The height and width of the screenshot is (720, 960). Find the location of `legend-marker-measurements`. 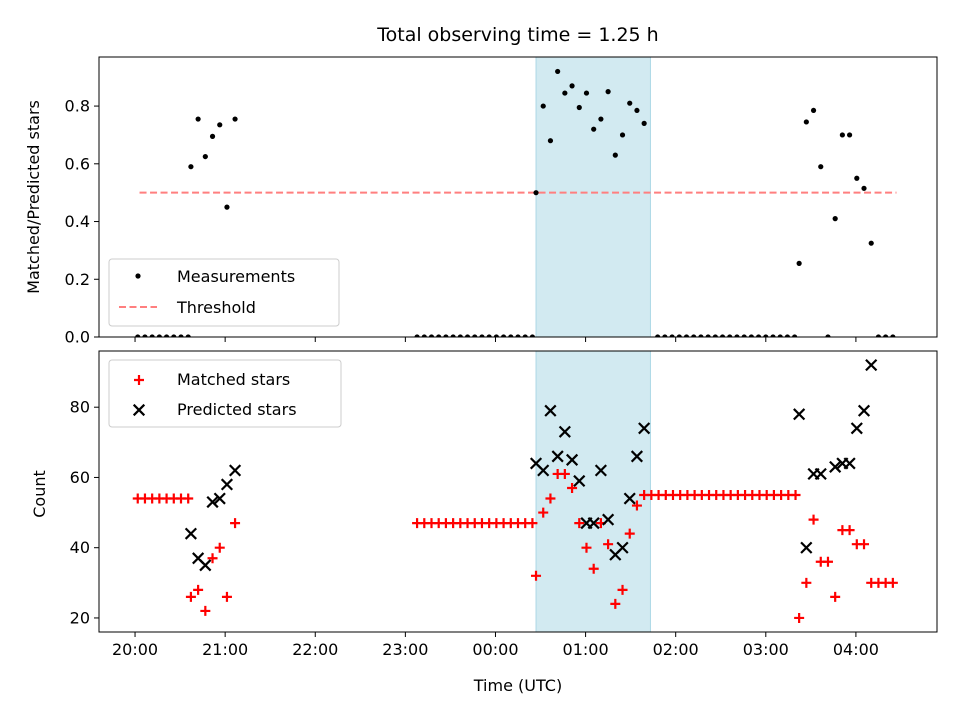

legend-marker-measurements is located at coordinates (138, 276).